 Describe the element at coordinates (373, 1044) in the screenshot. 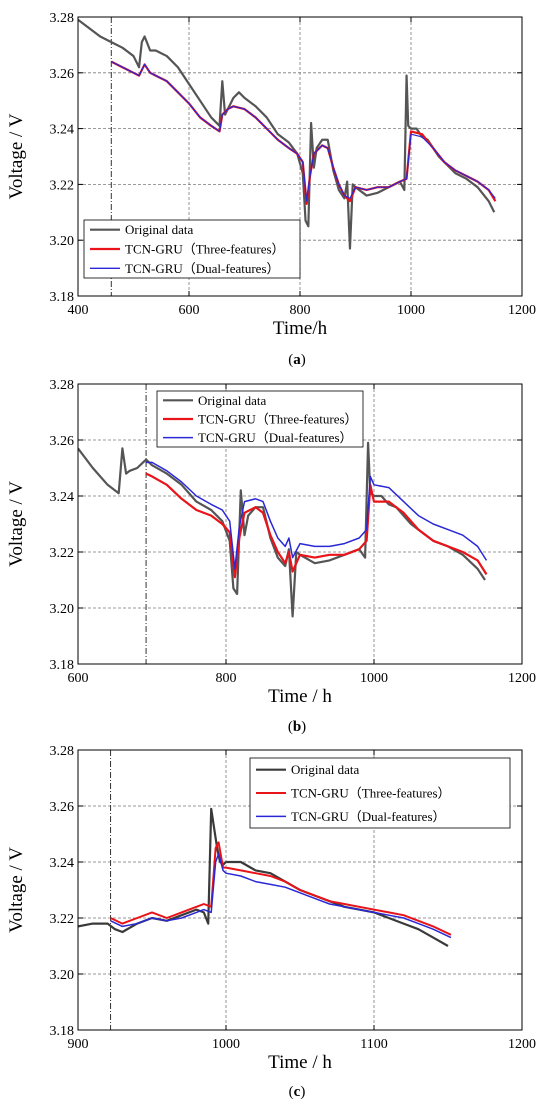

I see `x-tick-label: 1100` at that location.